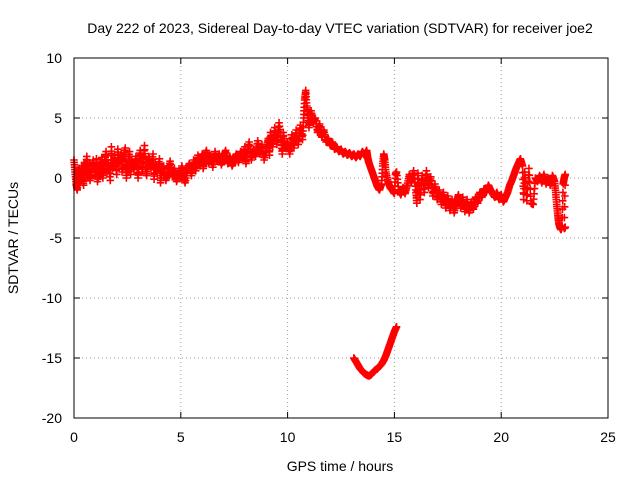  Describe the element at coordinates (340, 466) in the screenshot. I see `x-axis-label: GPS time / hours` at that location.